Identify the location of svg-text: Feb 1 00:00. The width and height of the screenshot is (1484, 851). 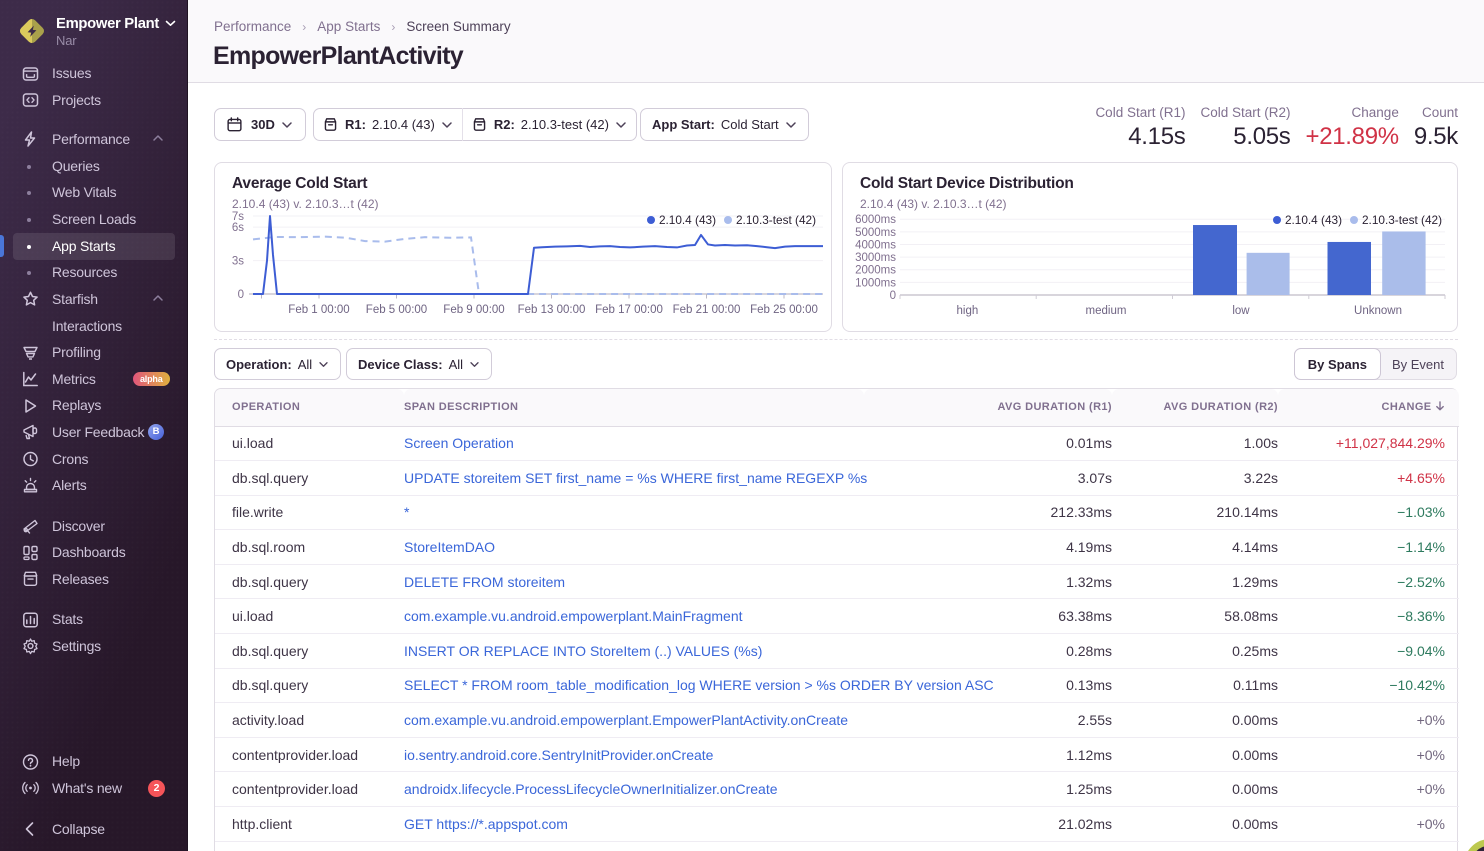
(318, 310).